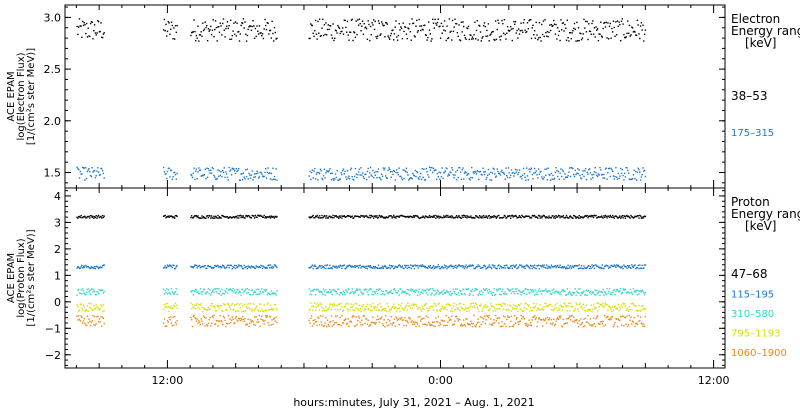 This screenshot has width=800, height=410. What do you see at coordinates (750, 202) in the screenshot?
I see `proton-legend-title-line: Proton` at bounding box center [750, 202].